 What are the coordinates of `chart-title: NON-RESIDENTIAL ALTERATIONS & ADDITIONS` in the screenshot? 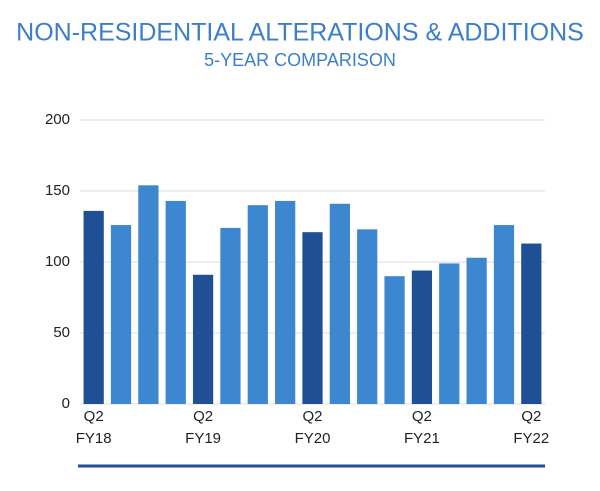 It's located at (300, 33).